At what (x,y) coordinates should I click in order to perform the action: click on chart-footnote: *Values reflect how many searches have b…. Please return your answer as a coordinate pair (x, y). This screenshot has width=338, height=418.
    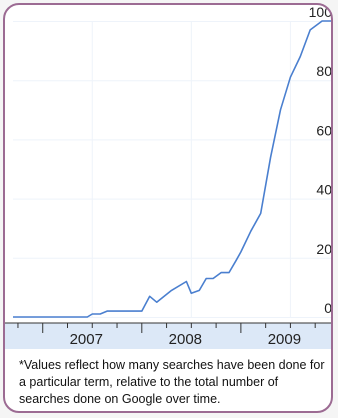
    Looking at the image, I should click on (174, 382).